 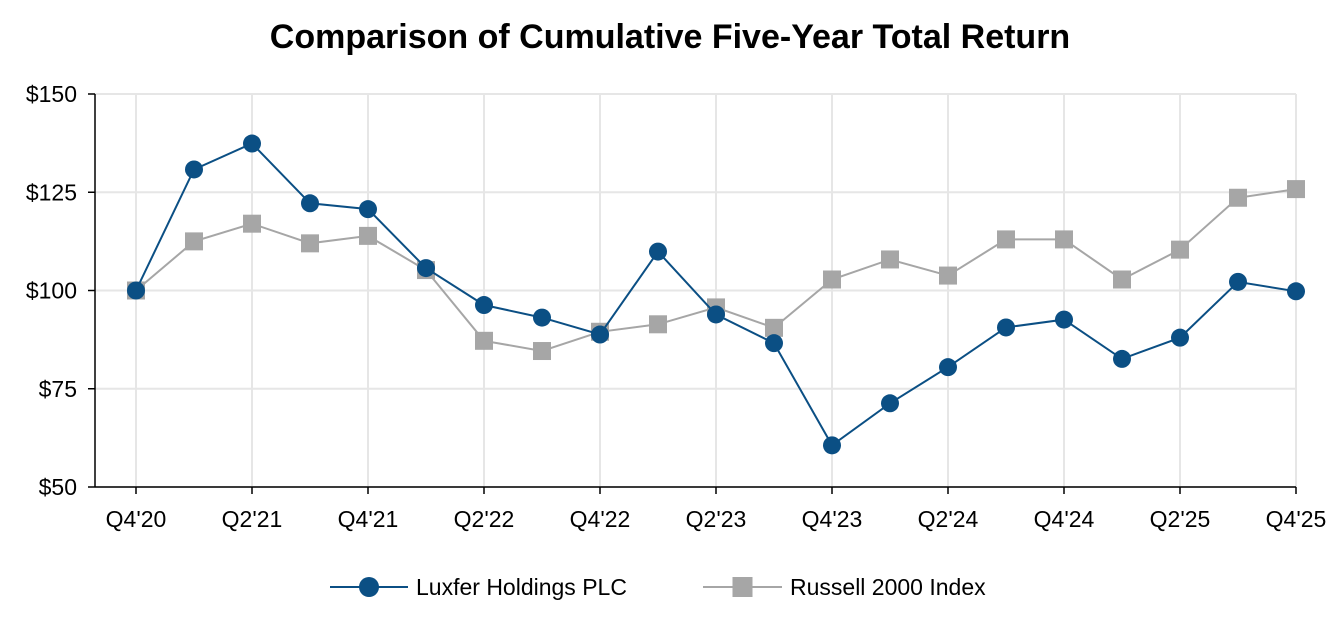 What do you see at coordinates (832, 519) in the screenshot?
I see `x-tick-label: Q4'23` at bounding box center [832, 519].